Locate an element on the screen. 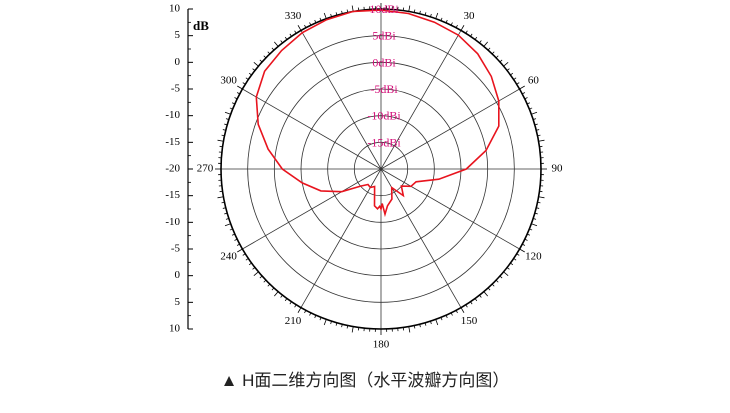 The height and width of the screenshot is (413, 730). angle-label: 30 is located at coordinates (470, 16).